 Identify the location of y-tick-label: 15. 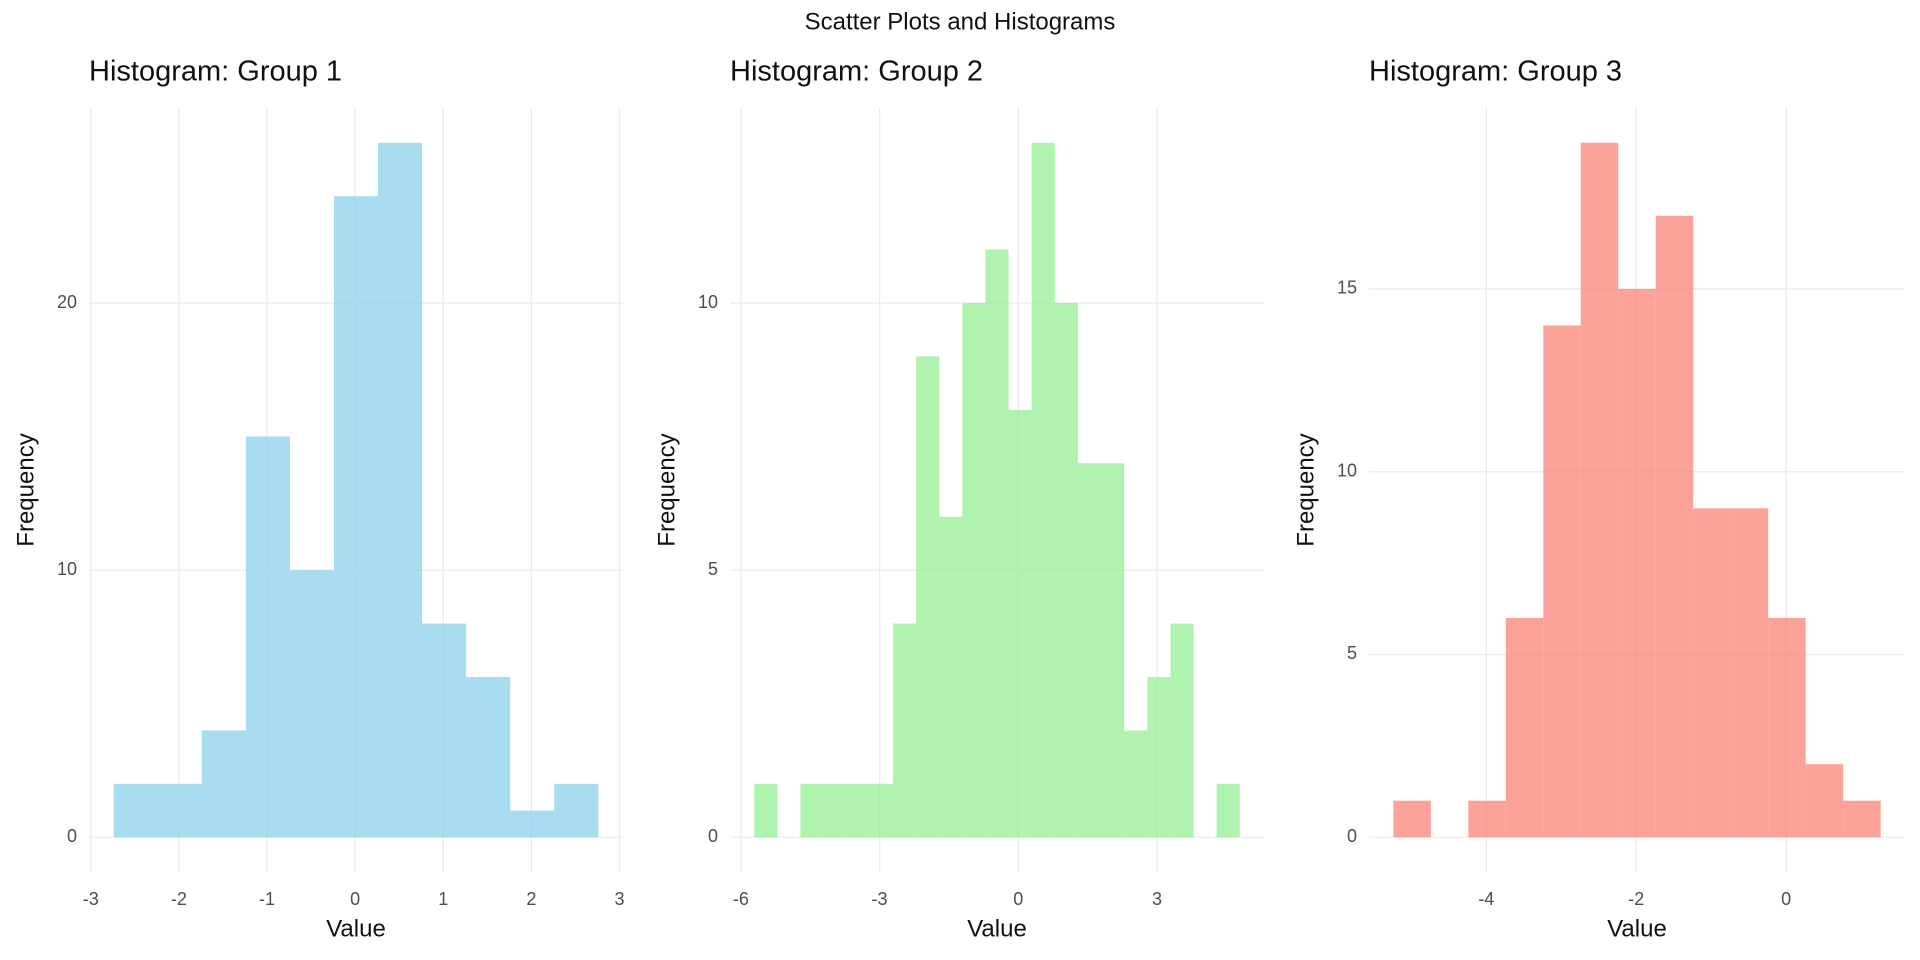
(1347, 288).